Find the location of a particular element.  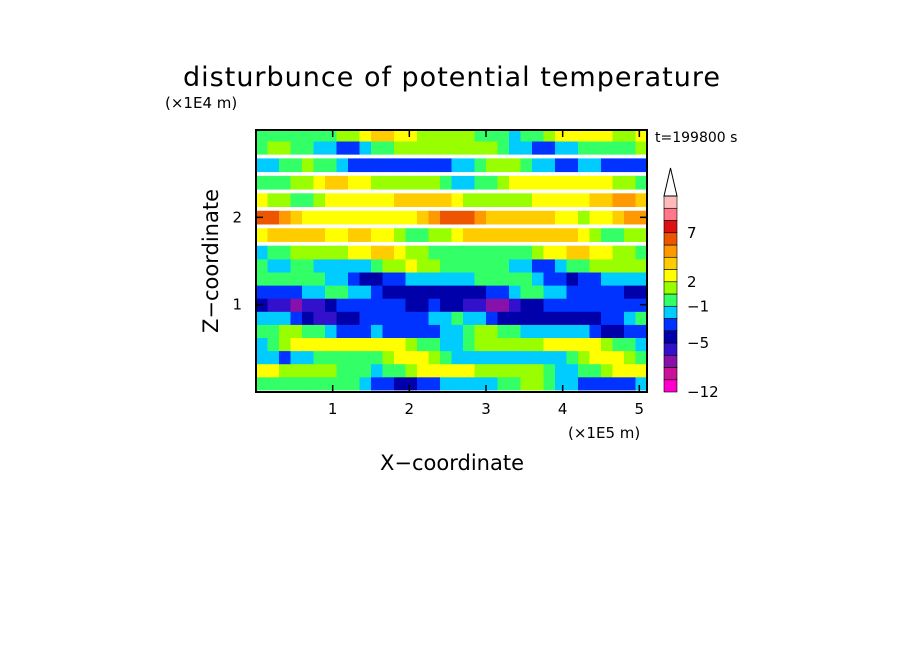

chart-title: disturbunce of potential temperature is located at coordinates (452, 77).